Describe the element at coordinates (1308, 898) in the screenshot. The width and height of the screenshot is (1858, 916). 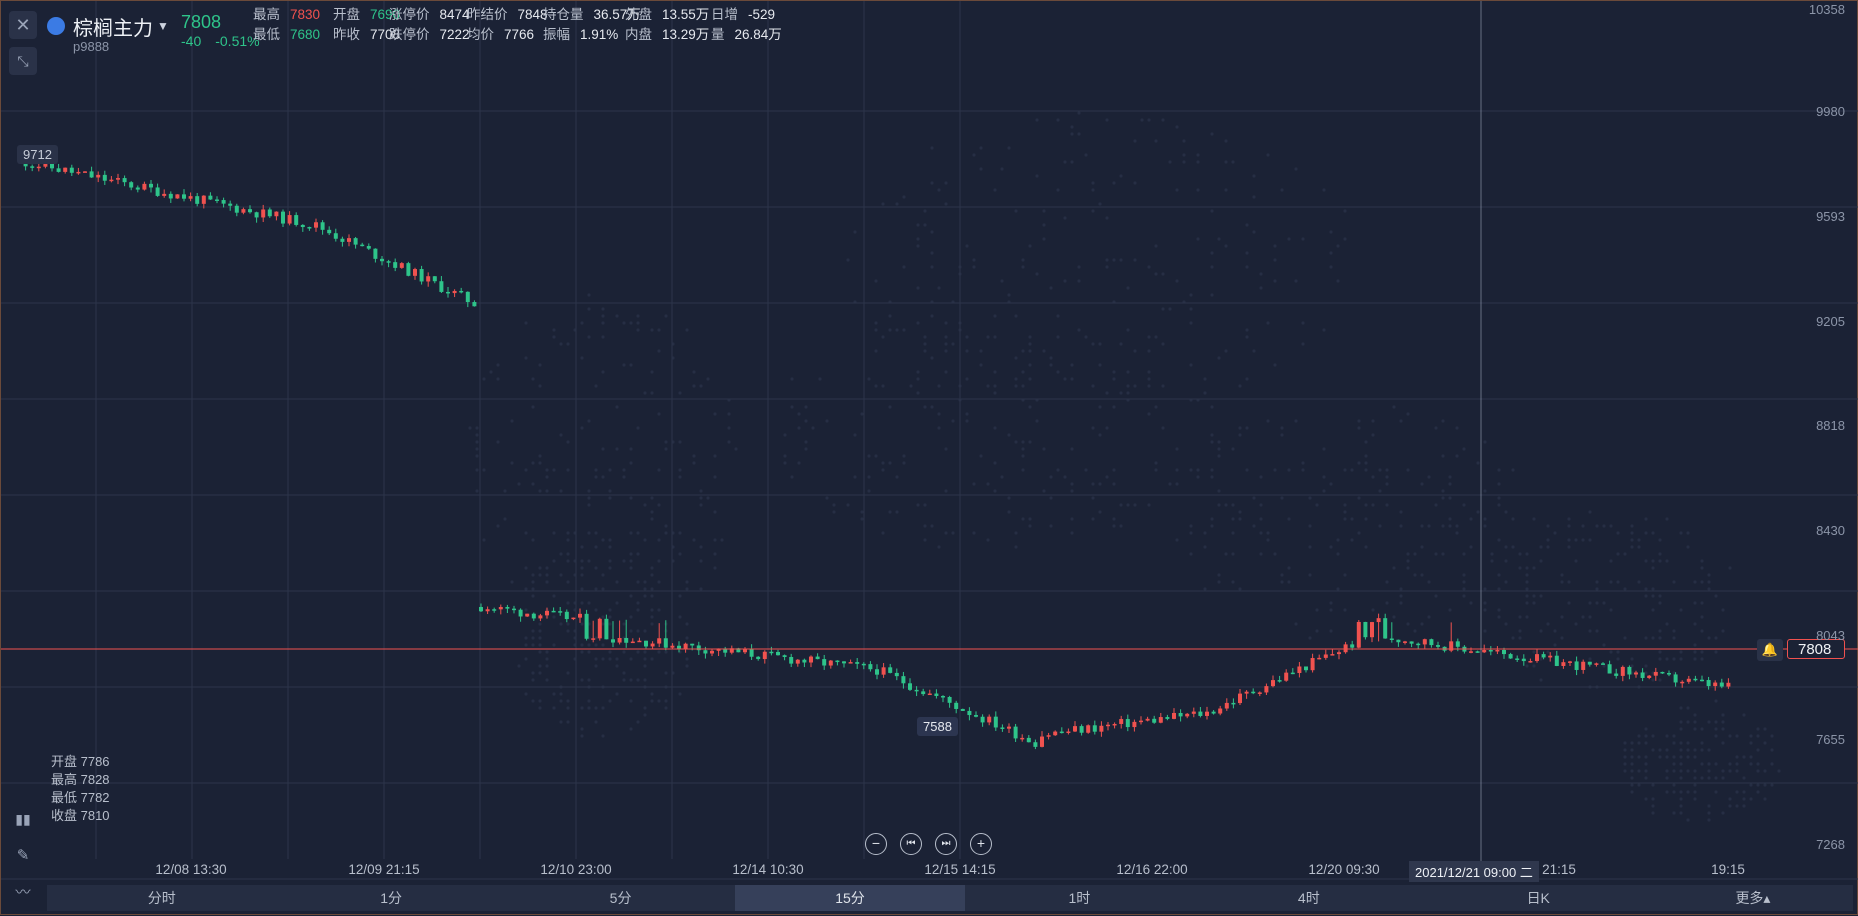
I see `period-tab-5: 4时` at that location.